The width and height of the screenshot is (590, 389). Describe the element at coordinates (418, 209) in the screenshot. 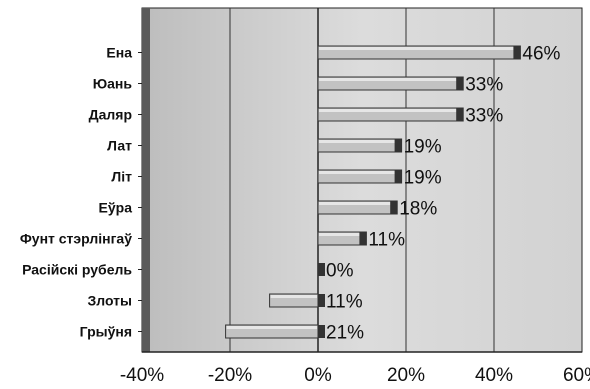

I see `data-label: 18%` at that location.